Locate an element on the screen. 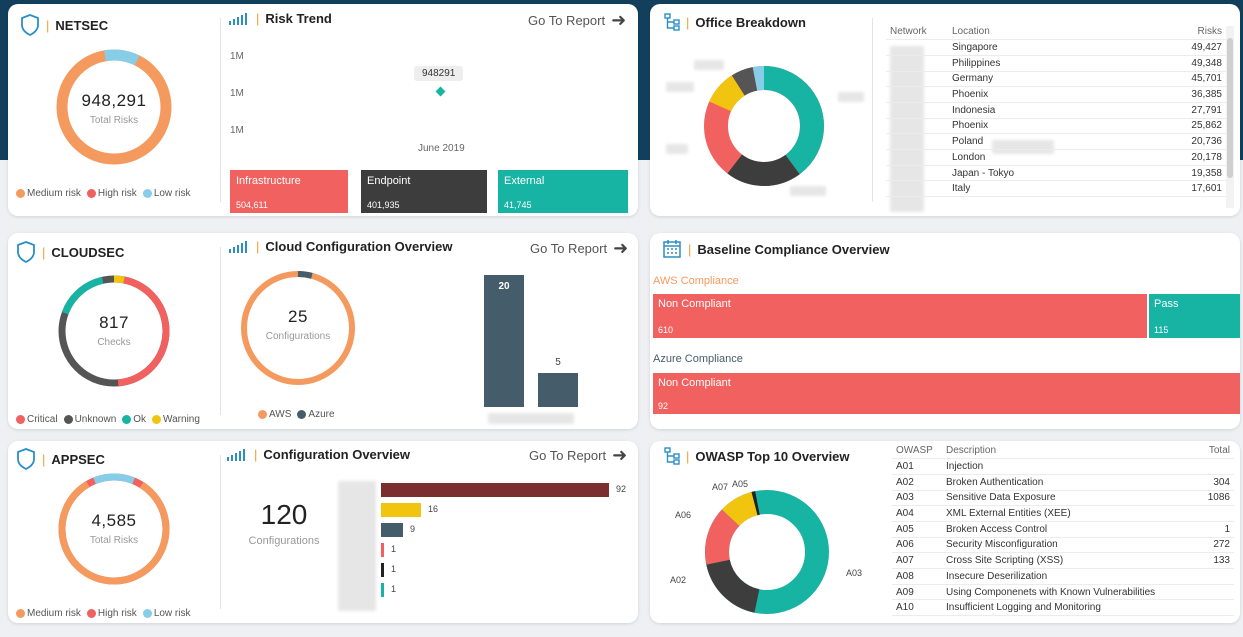  column-header: Network is located at coordinates (917, 32).